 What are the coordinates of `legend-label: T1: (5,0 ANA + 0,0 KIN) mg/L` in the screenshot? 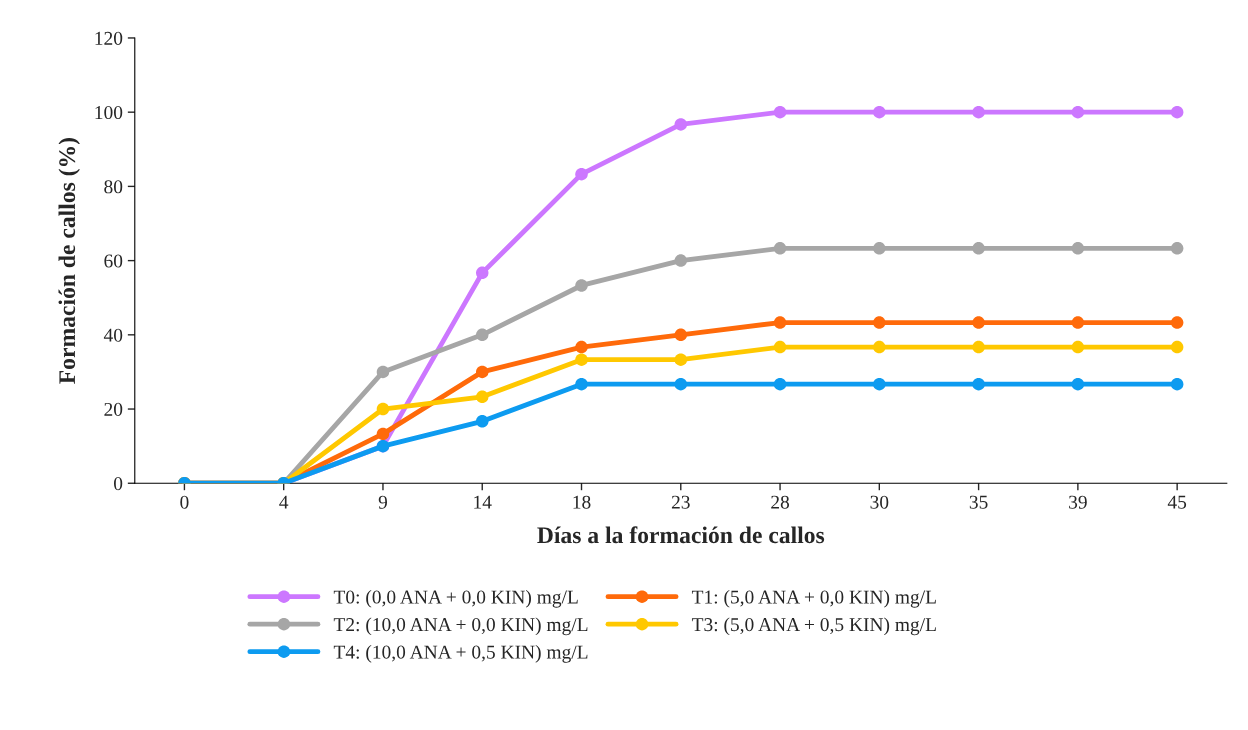 It's located at (813, 598).